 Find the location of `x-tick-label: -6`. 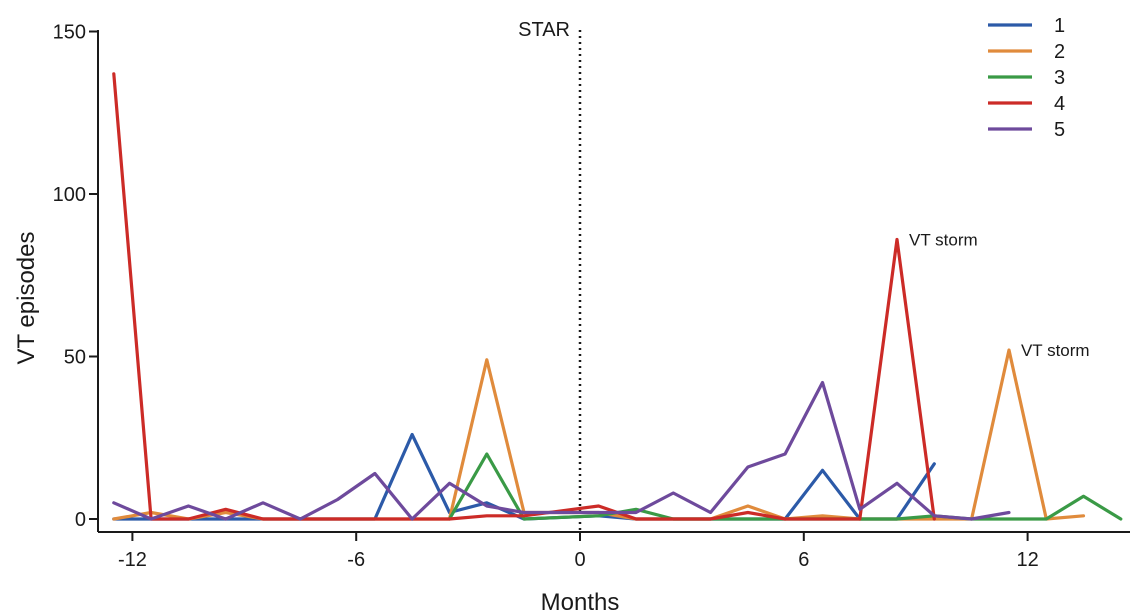

x-tick-label: -6 is located at coordinates (356, 560).